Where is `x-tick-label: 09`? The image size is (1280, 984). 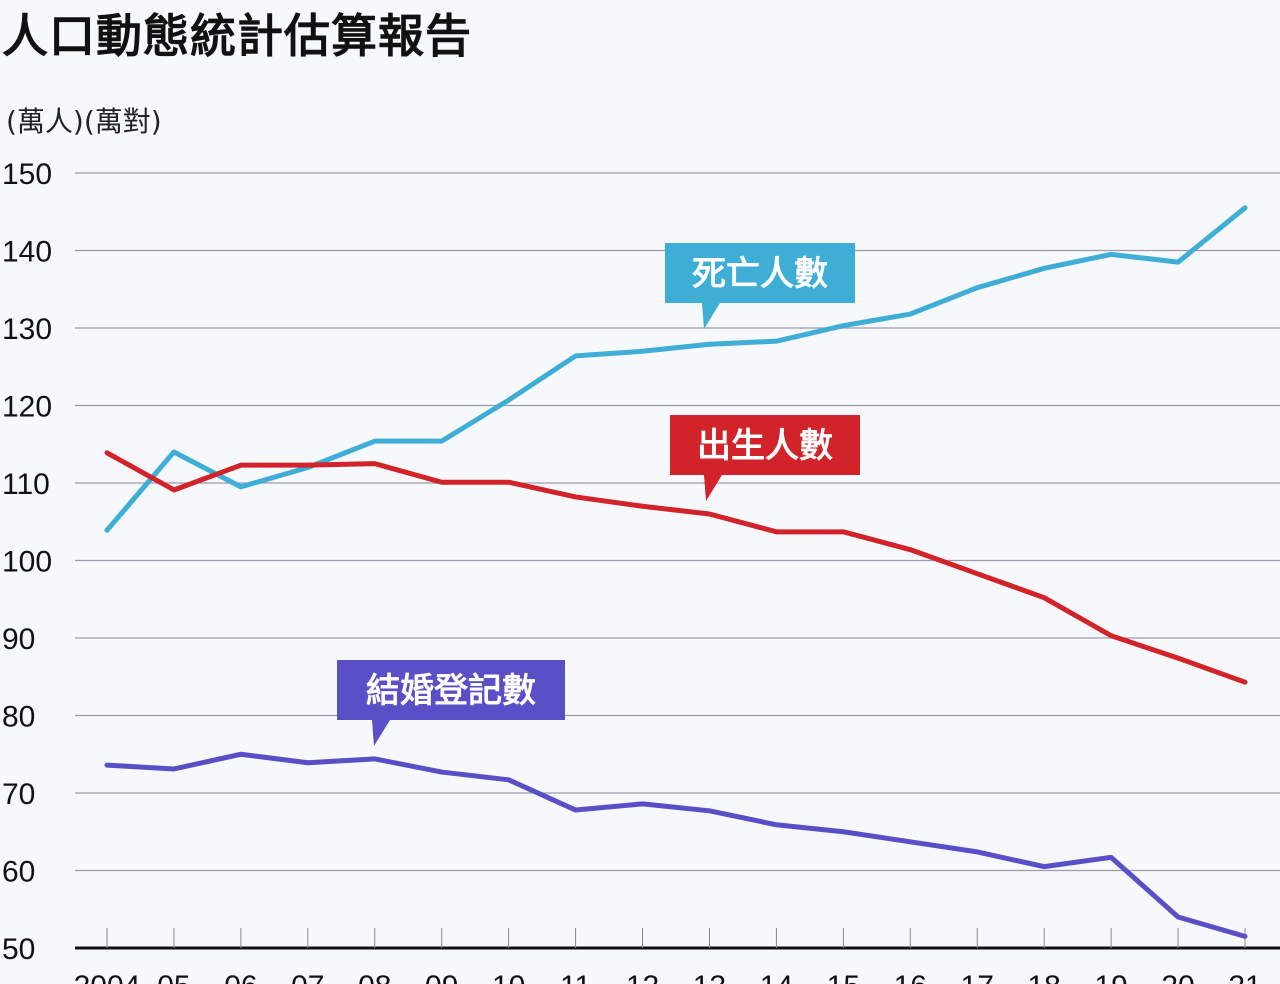
x-tick-label: 09 is located at coordinates (441, 977).